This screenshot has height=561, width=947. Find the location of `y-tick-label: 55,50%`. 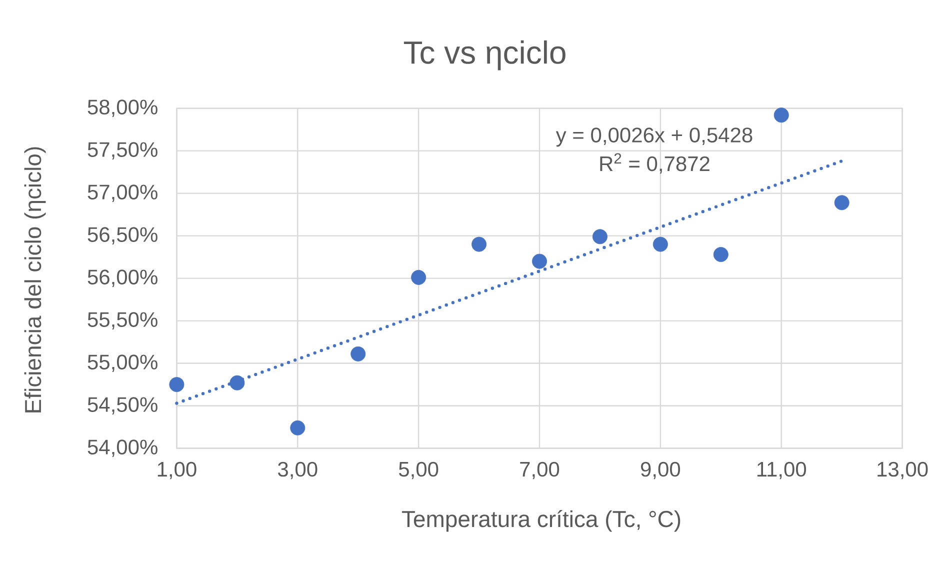

y-tick-label: 55,50% is located at coordinates (123, 321).